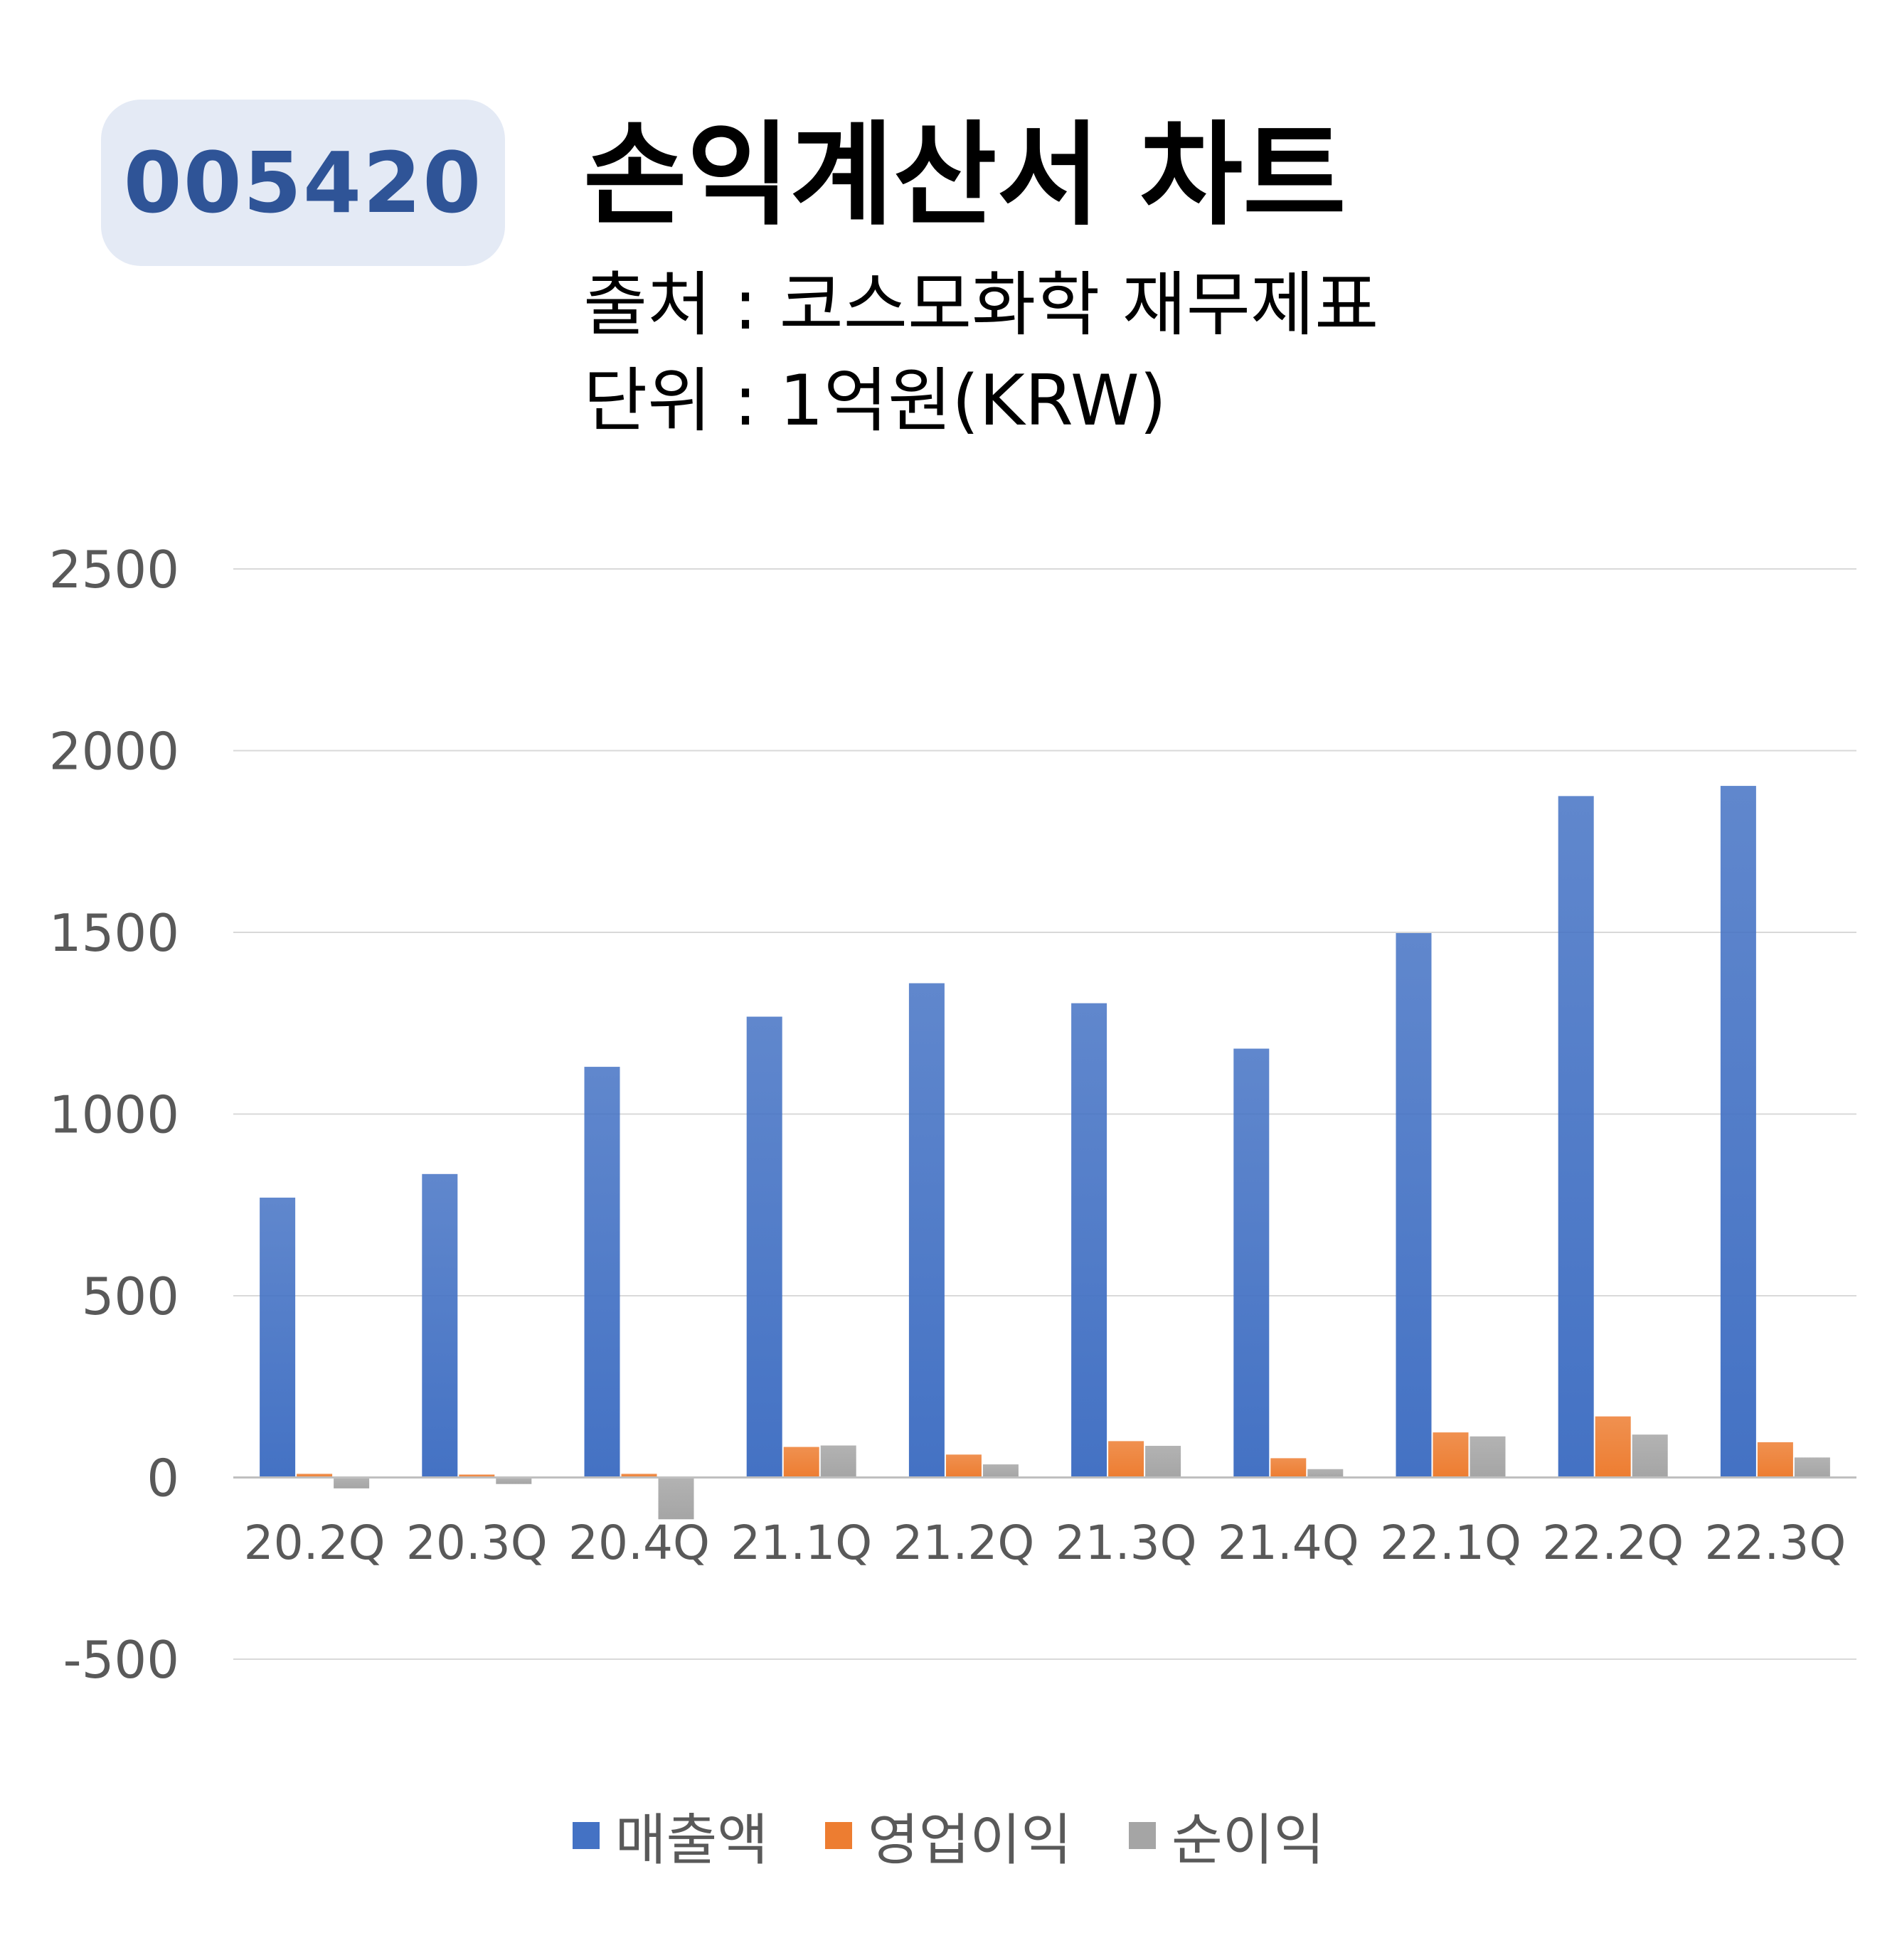  Describe the element at coordinates (639, 1476) in the screenshot. I see `bar-20.4Q-영업이익` at that location.